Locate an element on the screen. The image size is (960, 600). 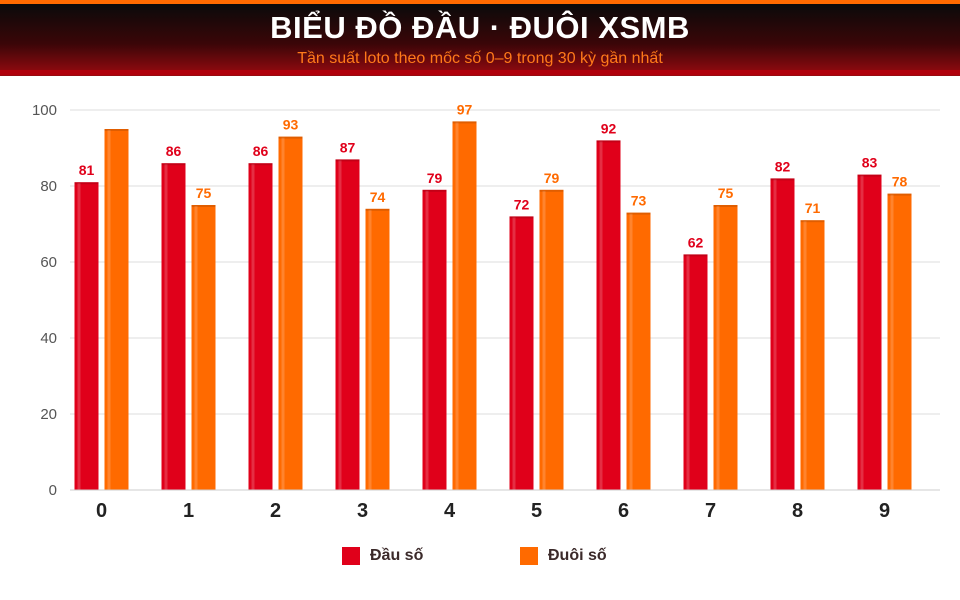
y-tick-label: 20 is located at coordinates (48, 414).